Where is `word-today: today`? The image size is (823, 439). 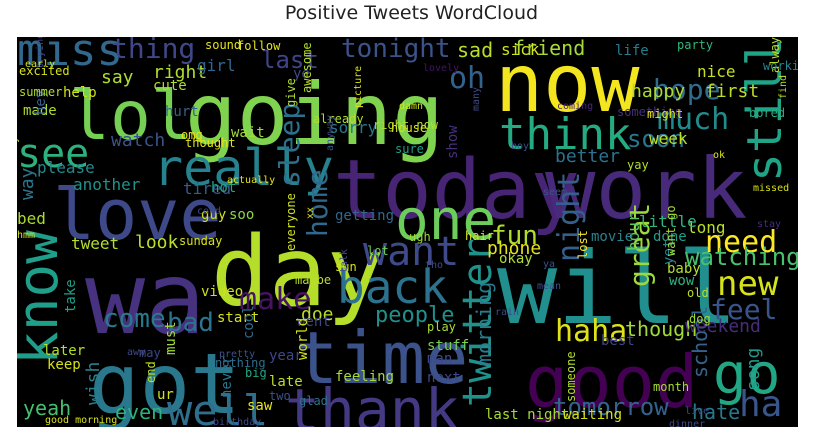 word-today: today is located at coordinates (456, 190).